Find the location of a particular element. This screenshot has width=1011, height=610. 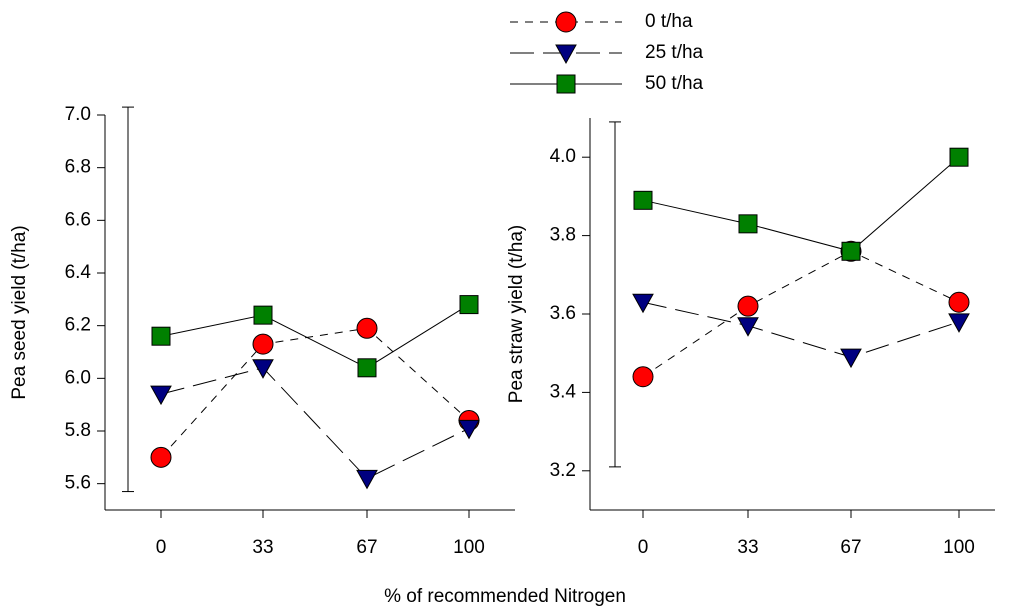

legend-label: 25 t/ha is located at coordinates (674, 52).